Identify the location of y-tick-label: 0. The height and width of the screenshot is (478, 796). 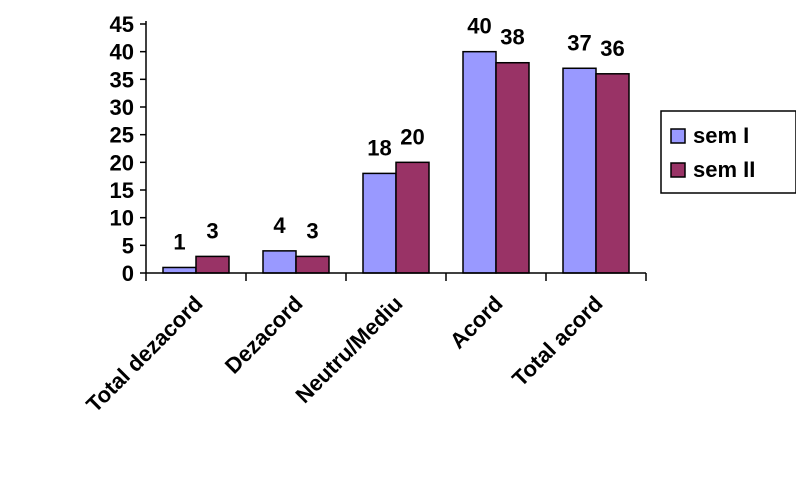
(128, 273).